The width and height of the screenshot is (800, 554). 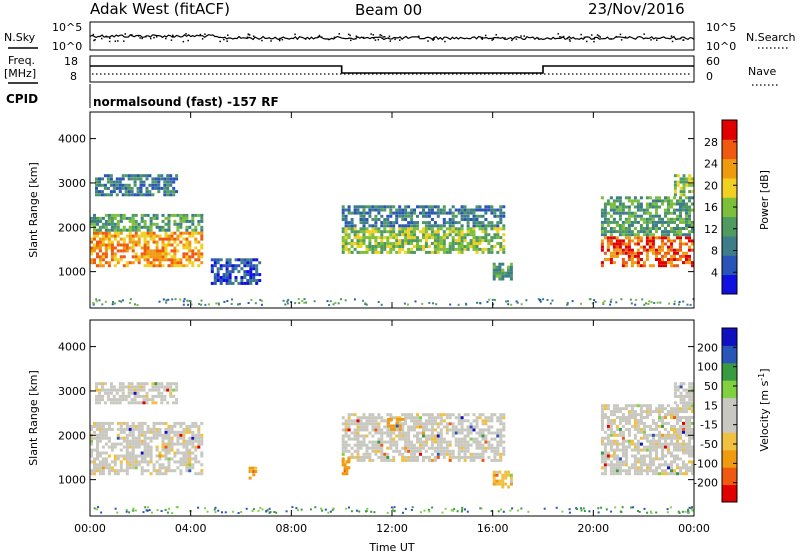 I want to click on noise-dot, so click(x=485, y=35).